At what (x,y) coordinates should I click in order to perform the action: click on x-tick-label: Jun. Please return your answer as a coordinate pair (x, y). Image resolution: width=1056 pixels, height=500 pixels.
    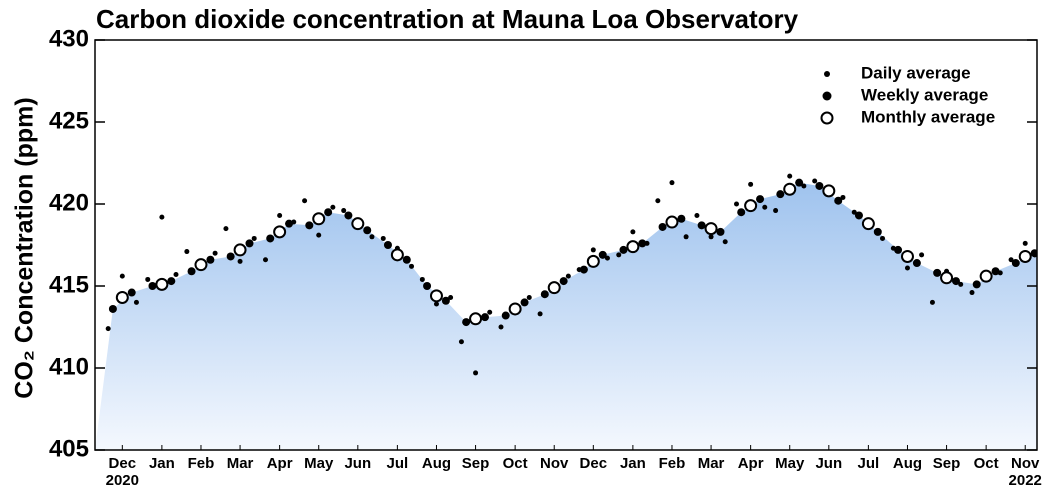
    Looking at the image, I should click on (828, 463).